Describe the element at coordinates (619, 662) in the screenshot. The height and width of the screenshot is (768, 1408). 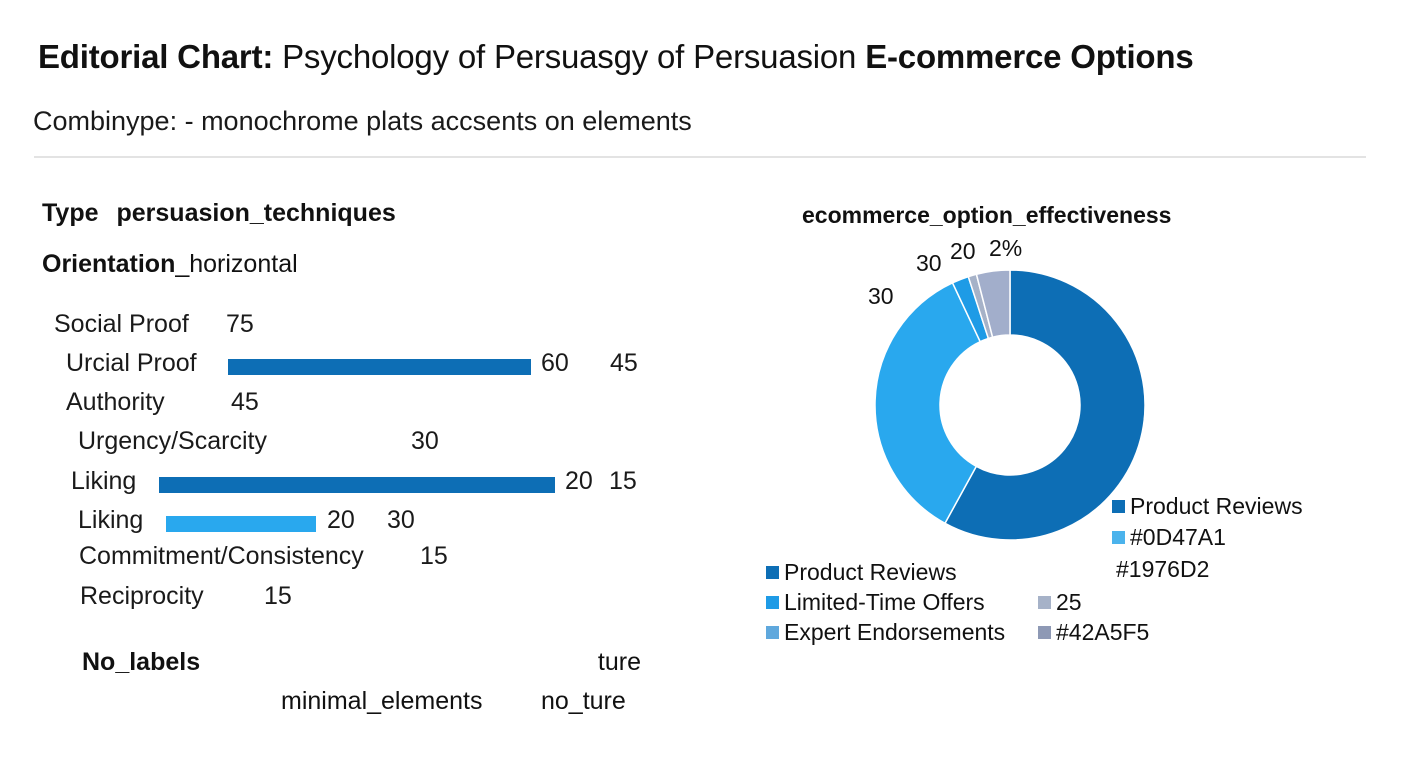
I see `no-labels-value: ture` at that location.